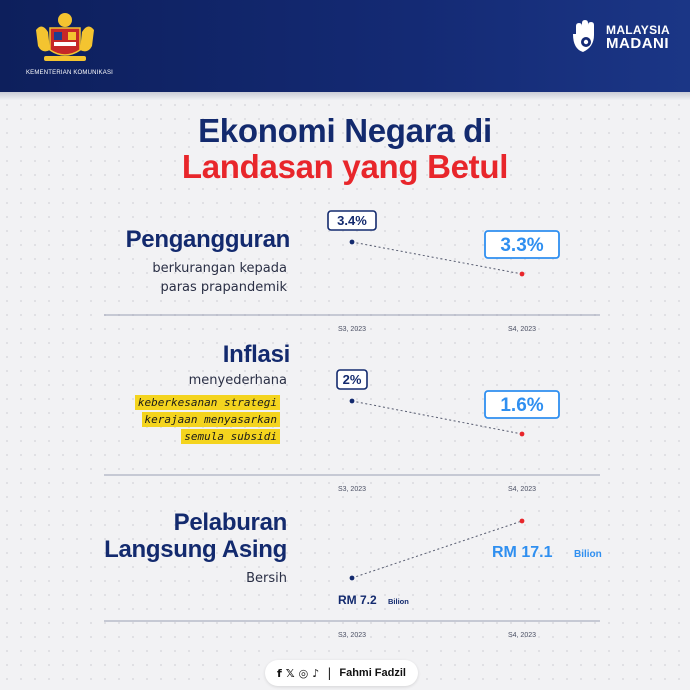 The width and height of the screenshot is (690, 690). I want to click on data-label: 1.6%, so click(521, 405).